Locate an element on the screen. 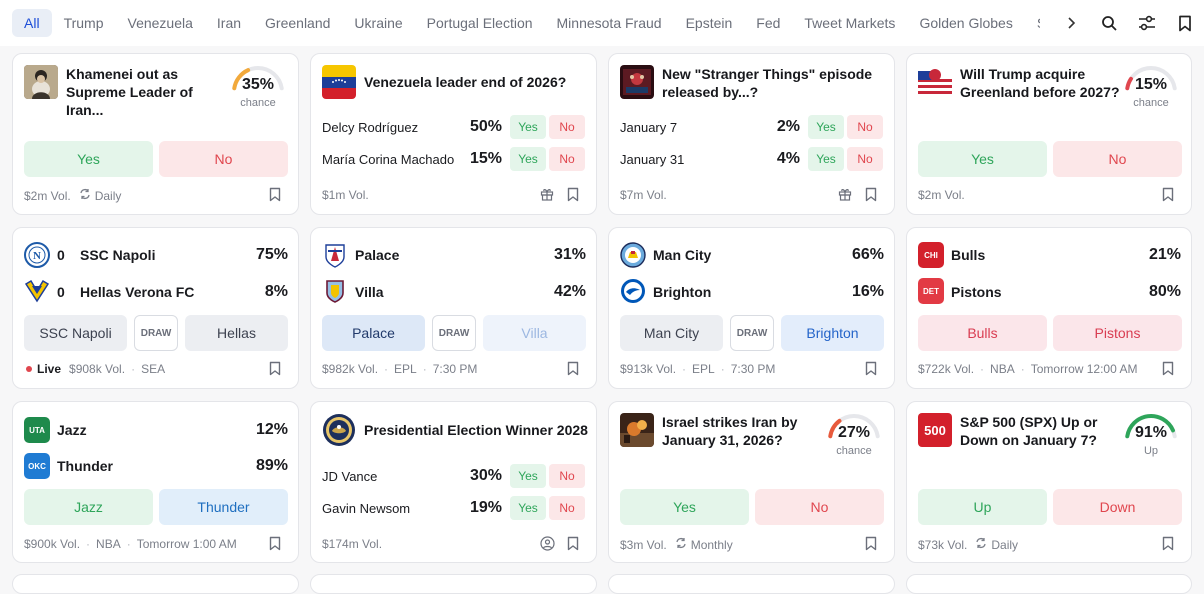 The height and width of the screenshot is (594, 1204). bet-team2-button: Pistons is located at coordinates (1117, 333).